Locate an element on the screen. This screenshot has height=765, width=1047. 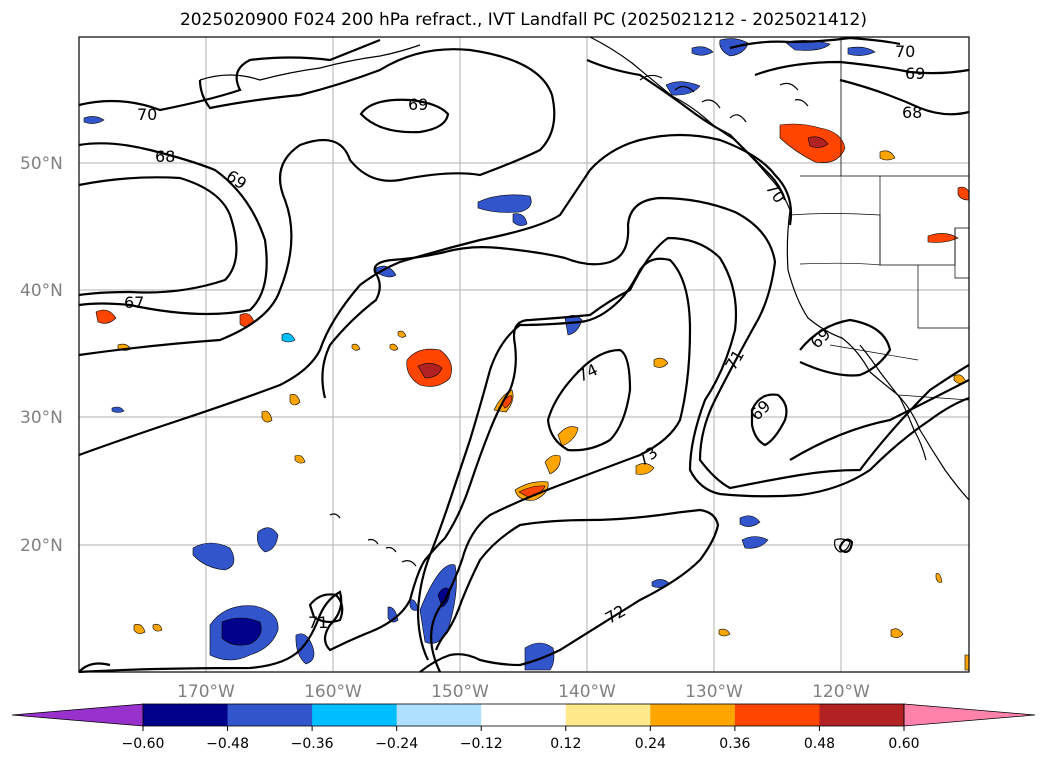
colorbar-tick-label: −0.12 is located at coordinates (481, 744).